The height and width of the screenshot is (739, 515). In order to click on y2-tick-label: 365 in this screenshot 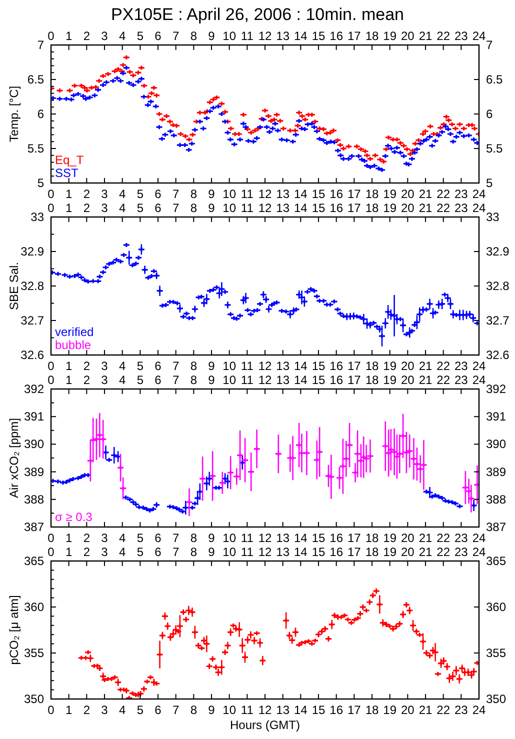, I will do `click(496, 561)`.